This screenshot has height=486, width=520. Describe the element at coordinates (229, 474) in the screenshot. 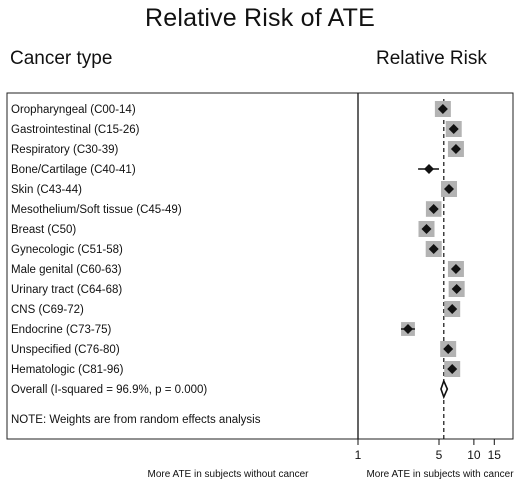

I see `x-caption-left: More ATE in subjects without cancer` at that location.